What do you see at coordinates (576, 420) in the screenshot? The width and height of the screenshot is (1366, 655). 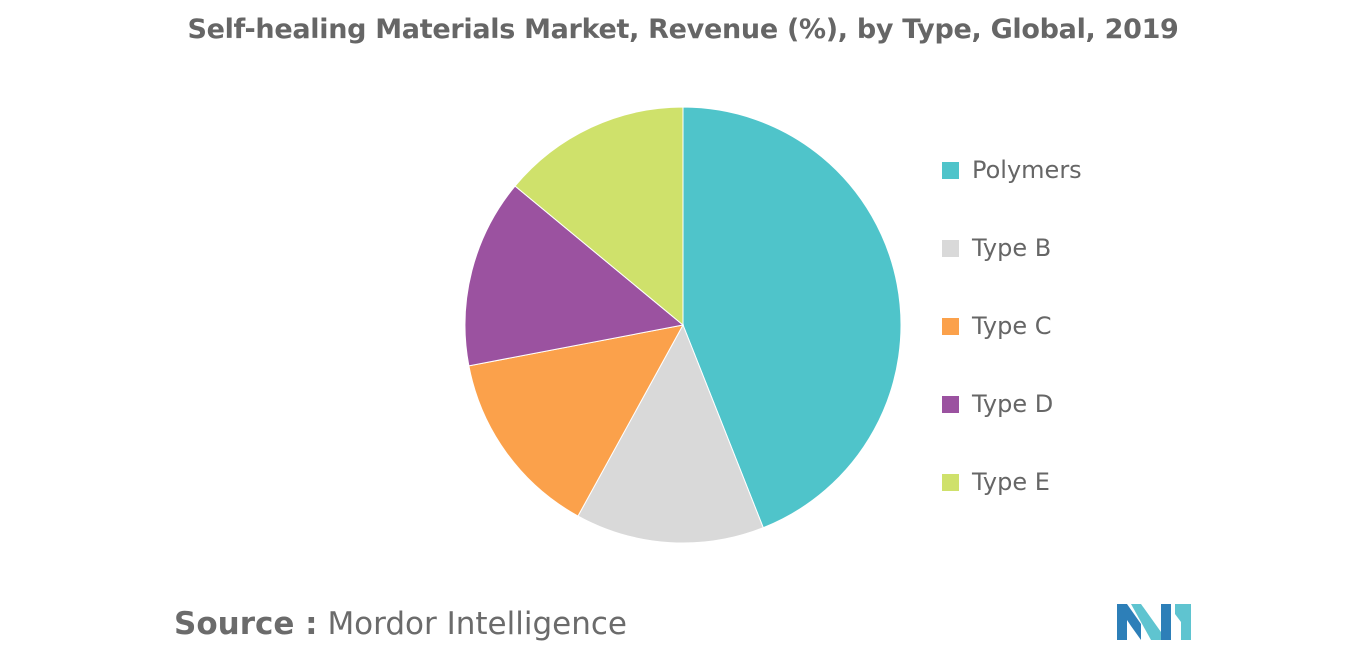 I see `pie-slice-type-c` at bounding box center [576, 420].